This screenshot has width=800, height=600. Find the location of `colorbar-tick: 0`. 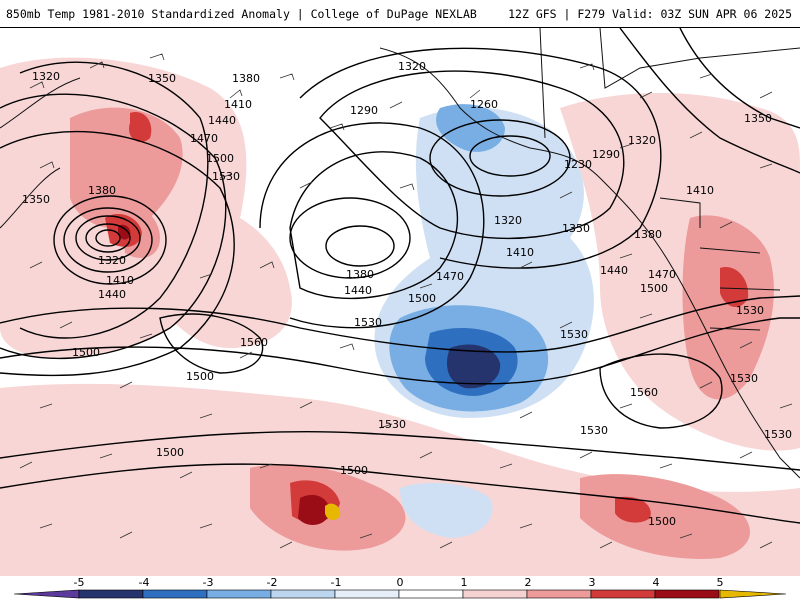

colorbar-tick: 0 is located at coordinates (400, 582).